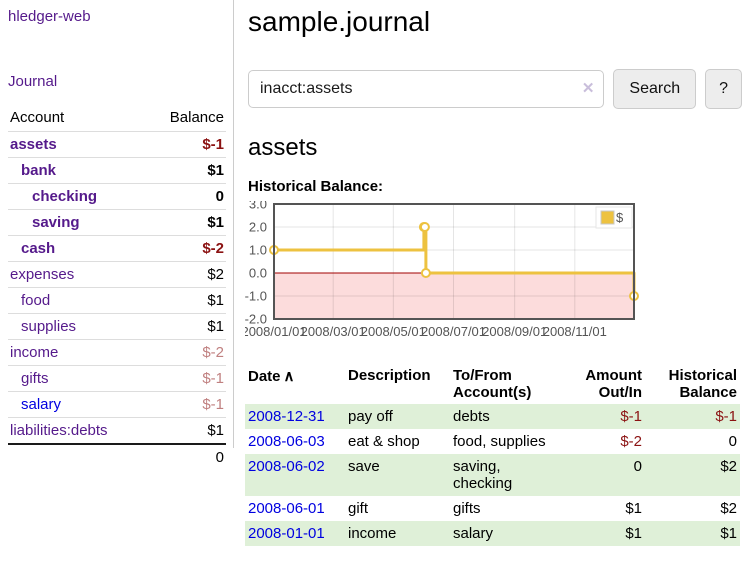  What do you see at coordinates (59, 430) in the screenshot?
I see `account-link-liabilities-debts: liabilities:debts` at bounding box center [59, 430].